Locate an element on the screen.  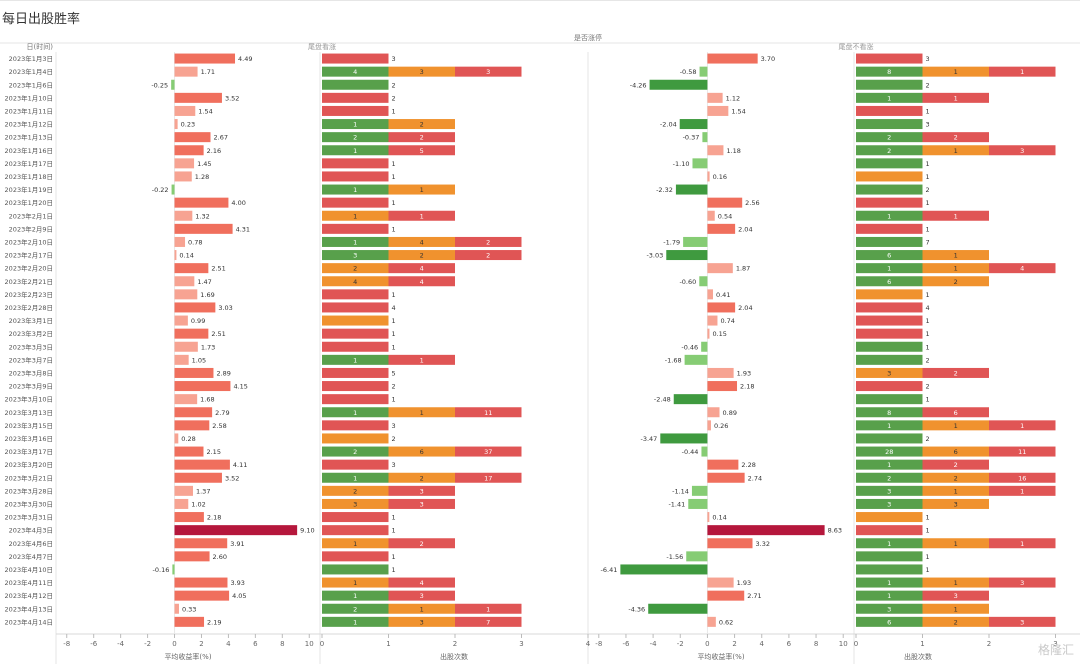
avg-value-label: 2.79 is located at coordinates (222, 413).